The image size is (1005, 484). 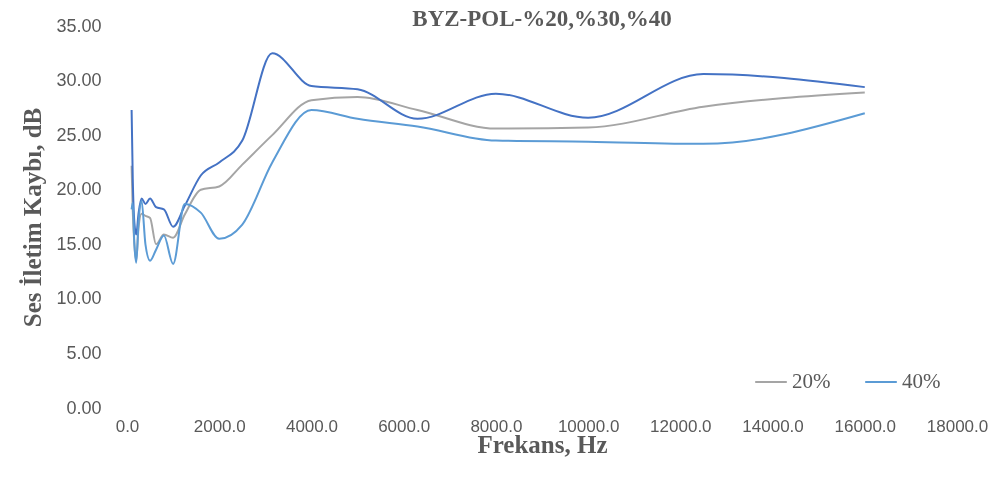 I want to click on y-tick-label: 15.00, so click(x=79, y=243).